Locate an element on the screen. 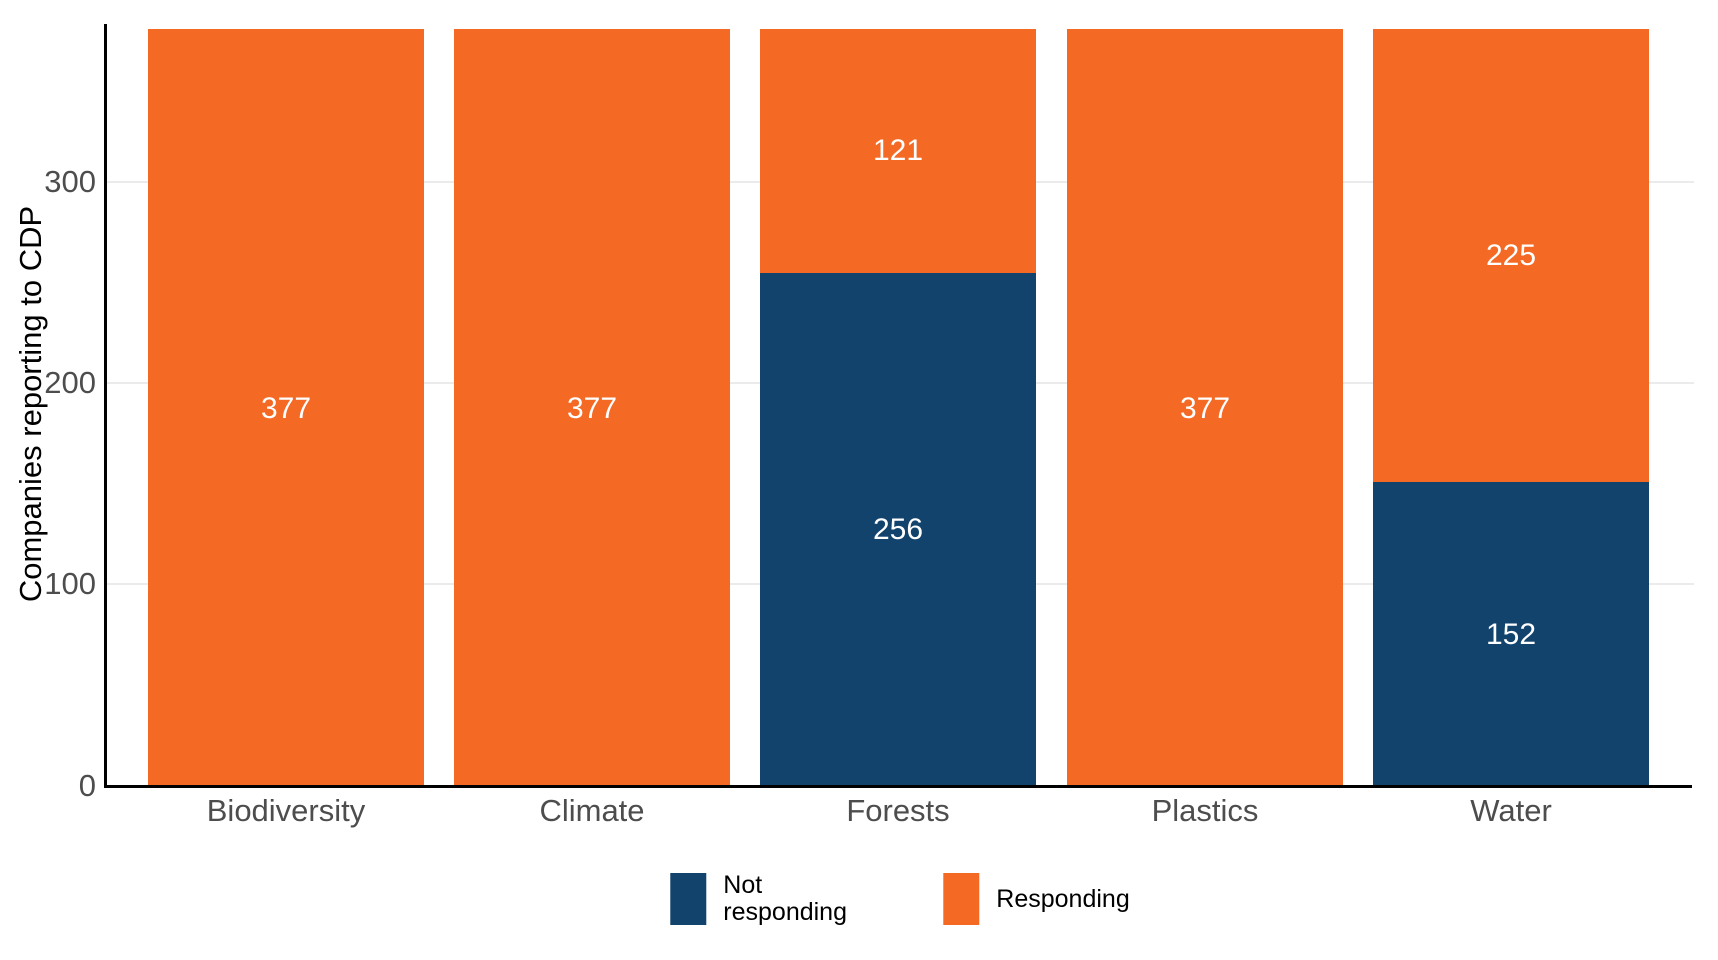  bar-water: 152 225 is located at coordinates (1511, 408).